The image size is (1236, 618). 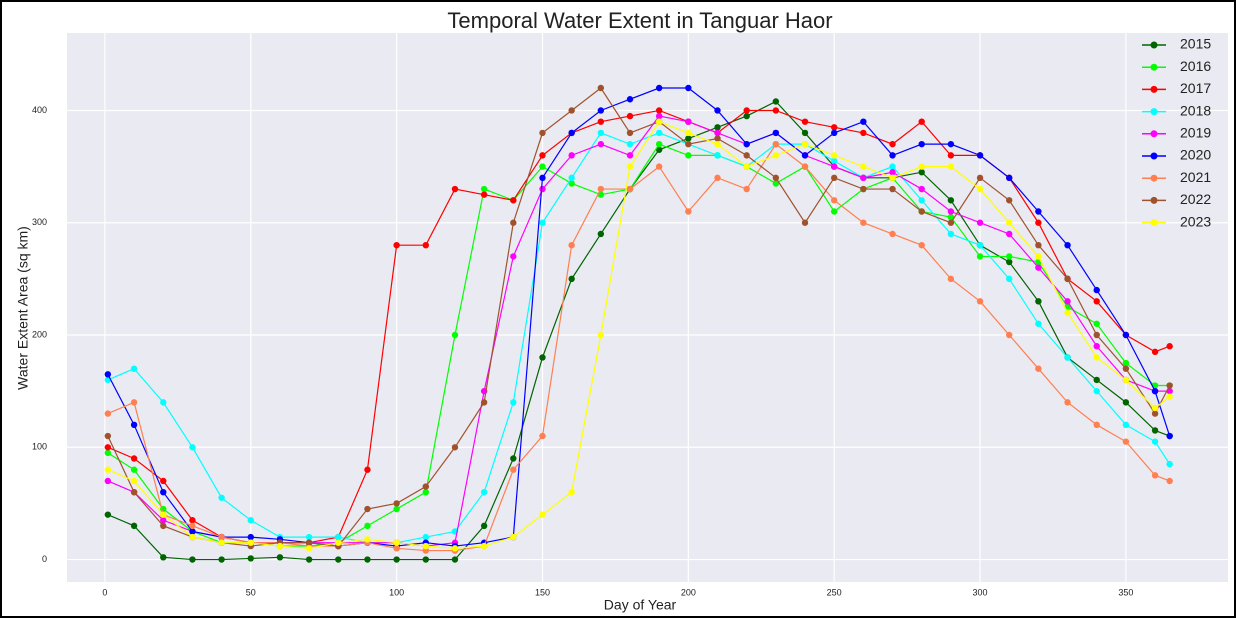 What do you see at coordinates (1195, 133) in the screenshot?
I see `legend-label: 2019` at bounding box center [1195, 133].